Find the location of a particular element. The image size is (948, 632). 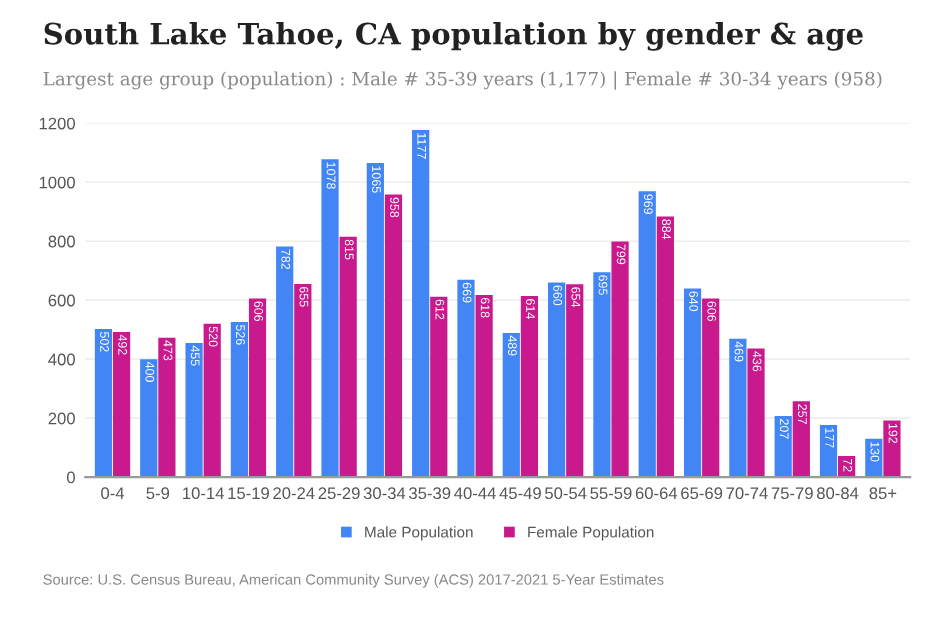

x-tick-label: 50-54 is located at coordinates (566, 493).